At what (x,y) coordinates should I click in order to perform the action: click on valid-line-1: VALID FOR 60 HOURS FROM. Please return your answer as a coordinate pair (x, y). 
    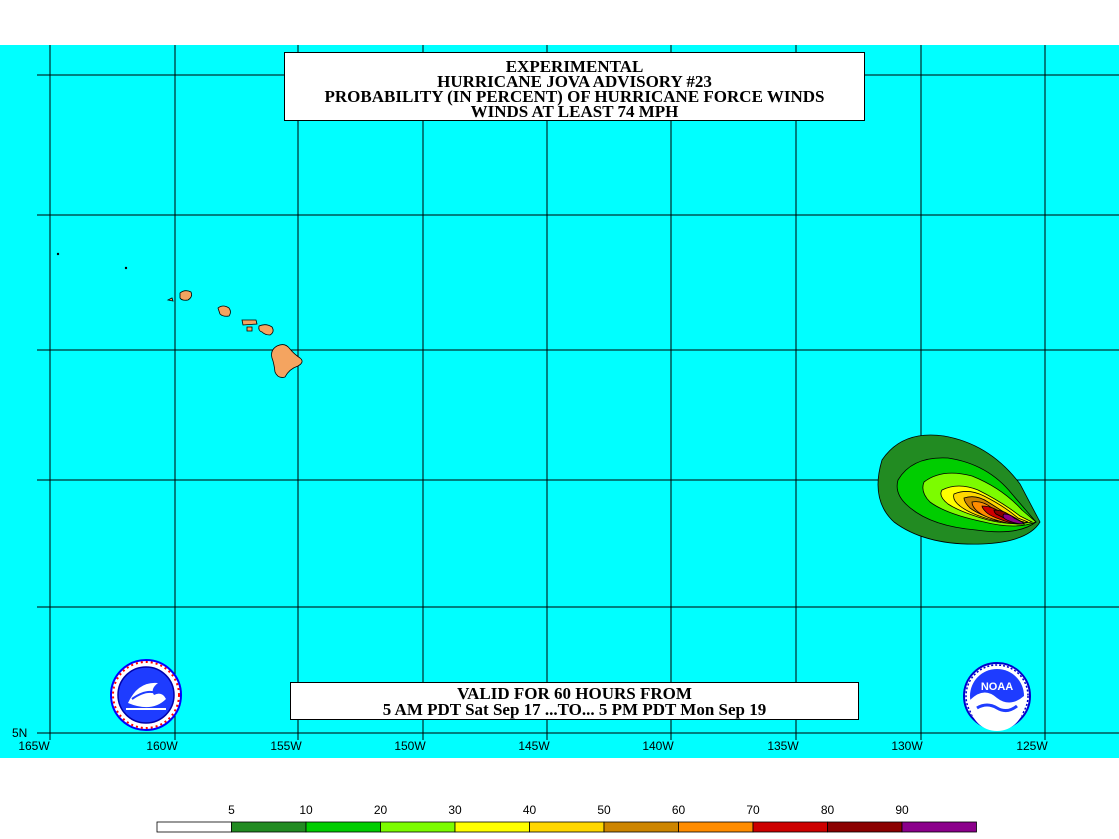
    Looking at the image, I should click on (574, 693).